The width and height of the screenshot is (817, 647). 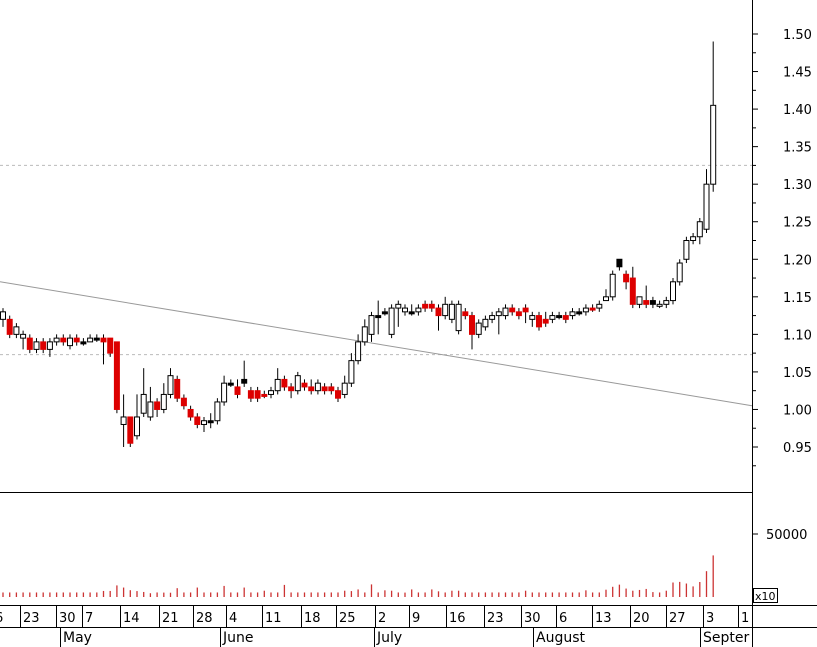 I want to click on price-tick-label: 1.10, so click(x=797, y=335).